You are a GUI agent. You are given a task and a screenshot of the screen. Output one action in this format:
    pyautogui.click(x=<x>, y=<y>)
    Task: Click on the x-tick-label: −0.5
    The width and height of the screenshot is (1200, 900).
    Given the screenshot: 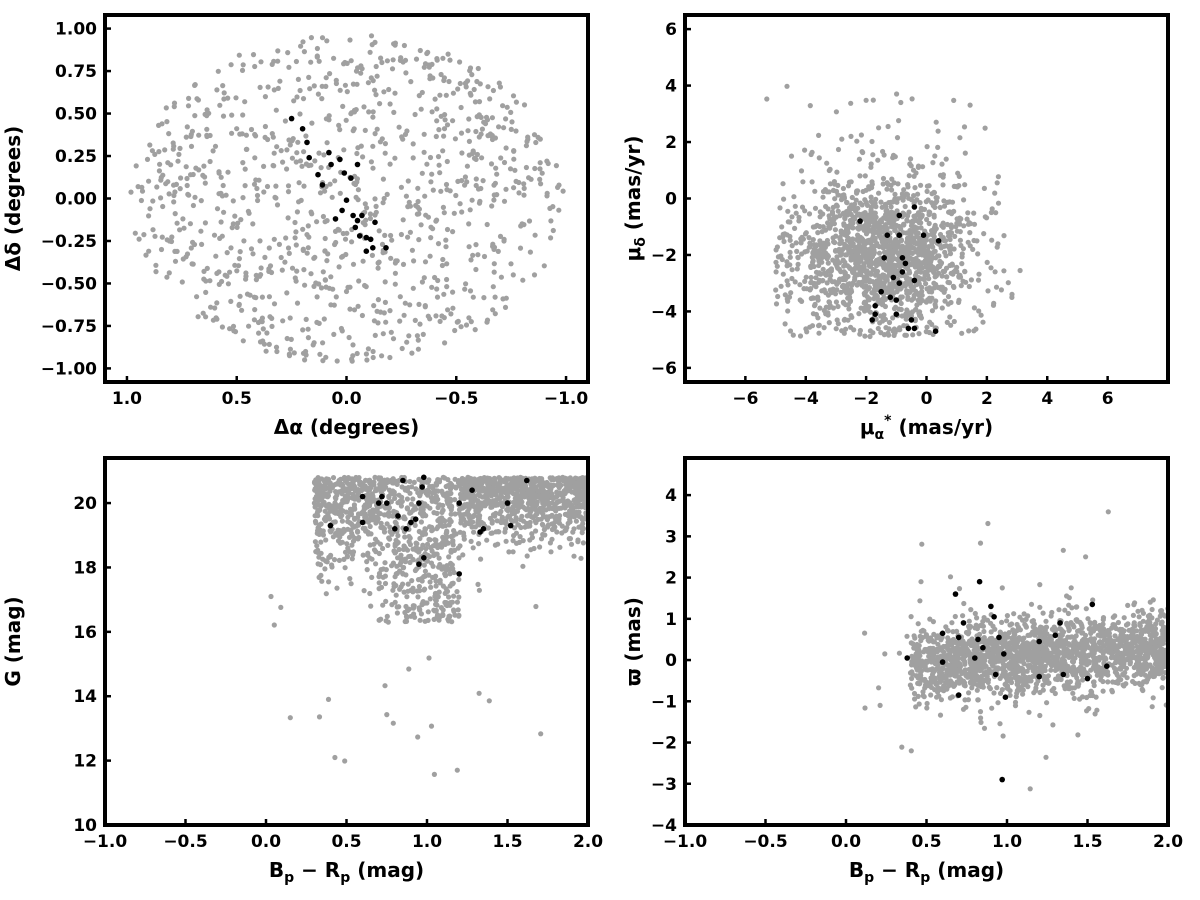 What is the action you would take?
    pyautogui.click(x=456, y=399)
    